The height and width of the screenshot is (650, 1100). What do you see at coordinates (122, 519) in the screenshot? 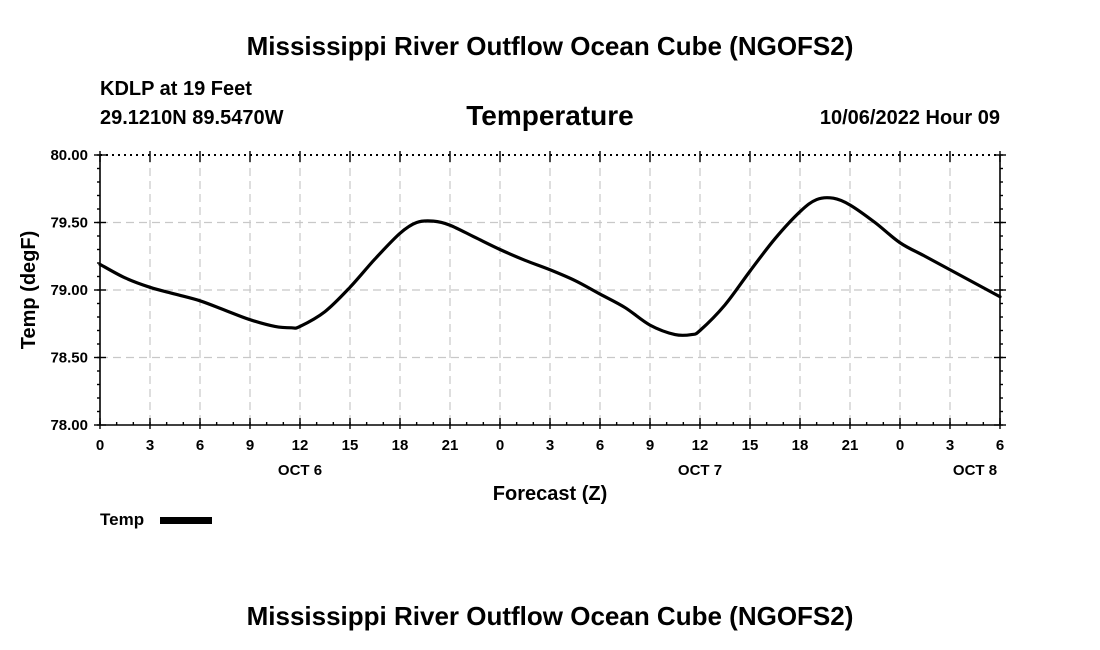
I see `legend-label: Temp` at bounding box center [122, 519].